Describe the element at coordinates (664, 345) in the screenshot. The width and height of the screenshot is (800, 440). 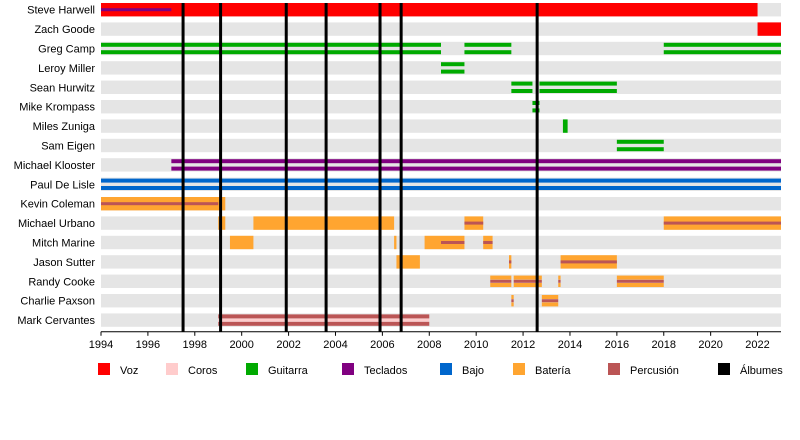
I see `x-tick-label: 2018` at that location.